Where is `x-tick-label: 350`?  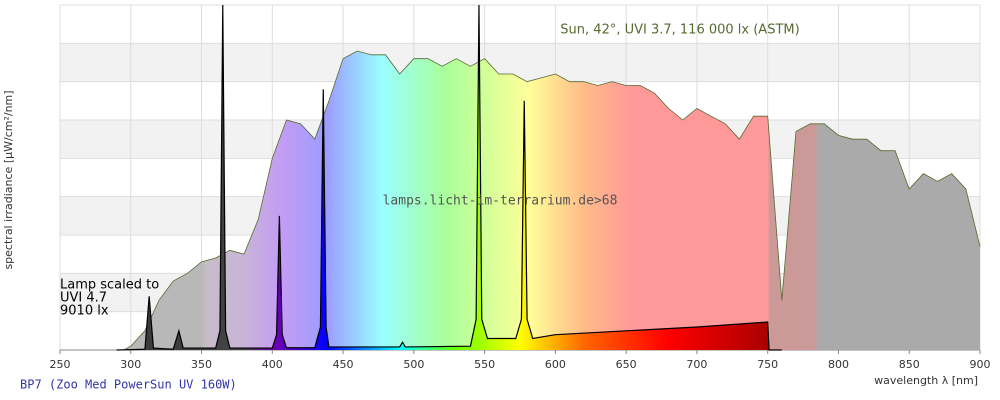 x-tick-label: 350 is located at coordinates (201, 364).